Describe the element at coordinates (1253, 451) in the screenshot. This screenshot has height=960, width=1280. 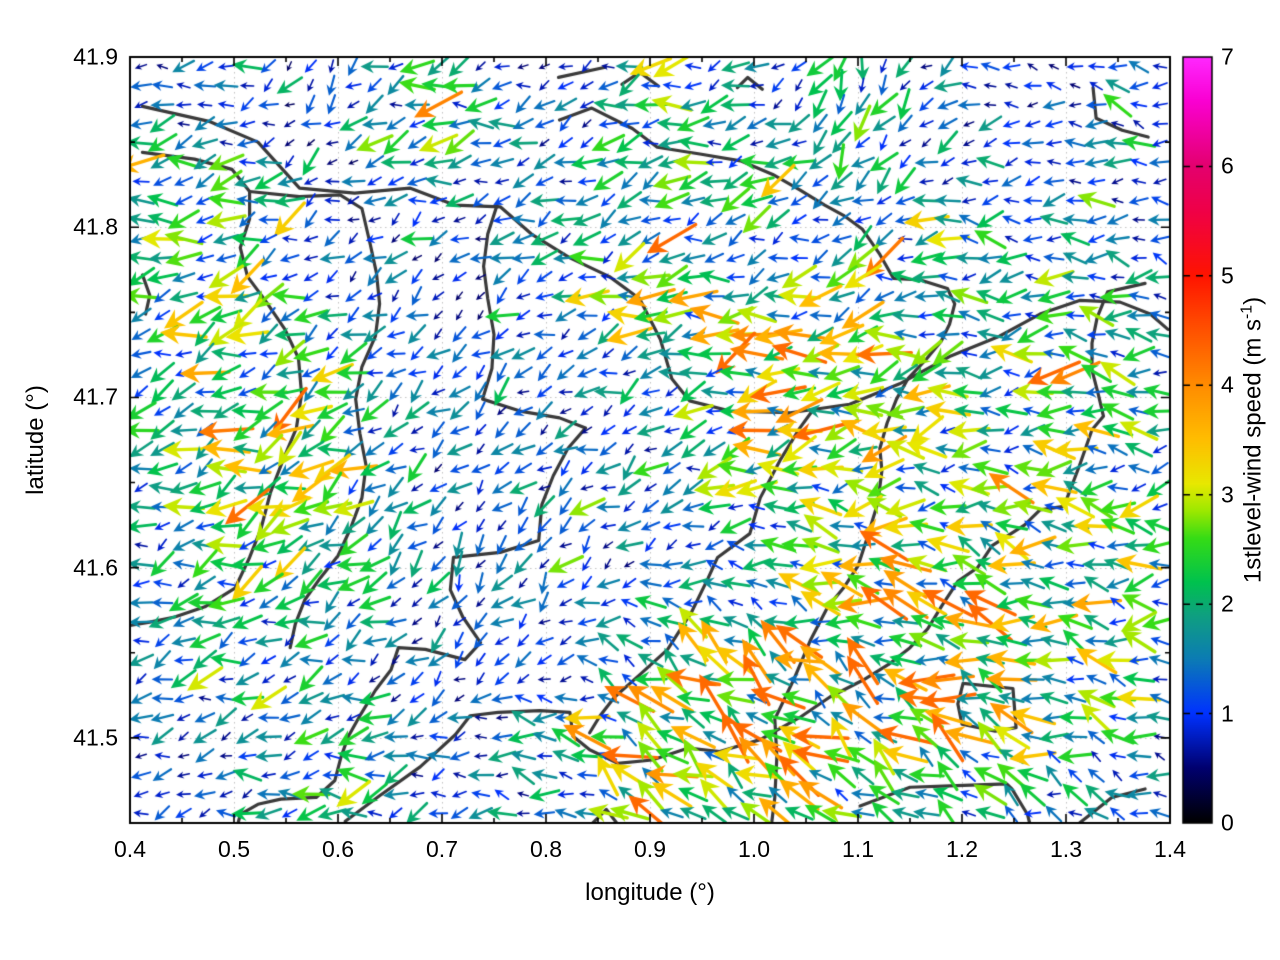
I see `colorbar-label-text: 1stlevel-wind speed (m s` at that location.